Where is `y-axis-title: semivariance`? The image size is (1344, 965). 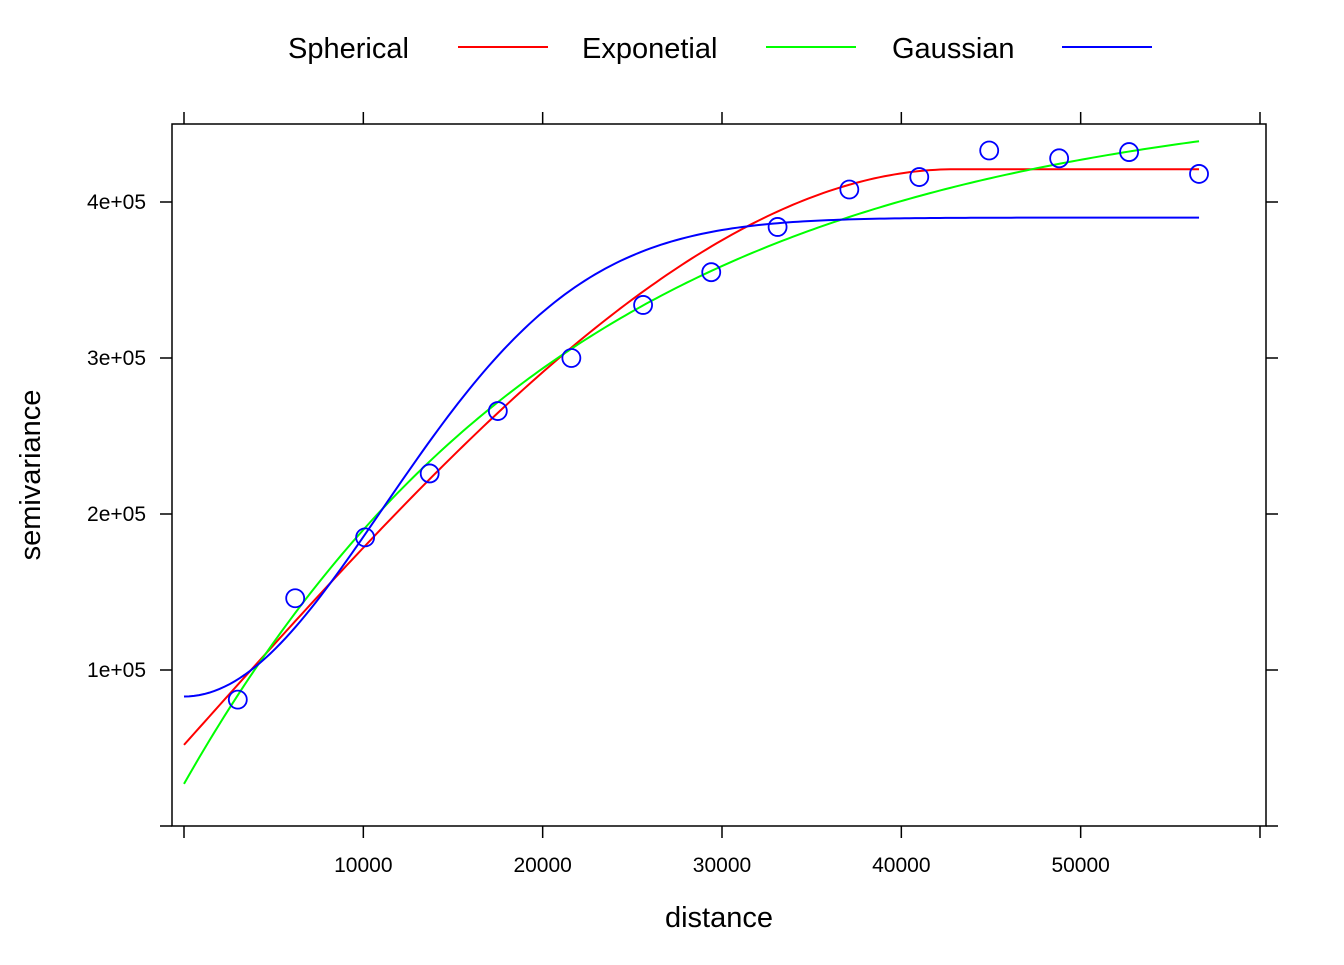 y-axis-title: semivariance is located at coordinates (31, 475).